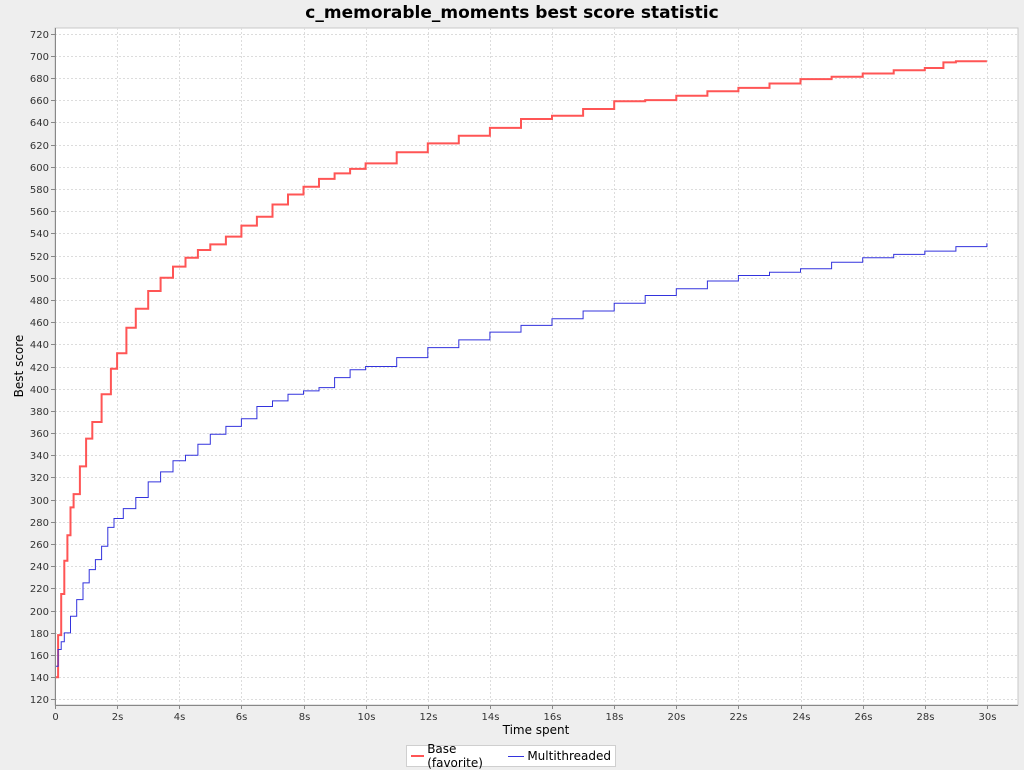  I want to click on legend-item-base: Base (favorite), so click(455, 756).